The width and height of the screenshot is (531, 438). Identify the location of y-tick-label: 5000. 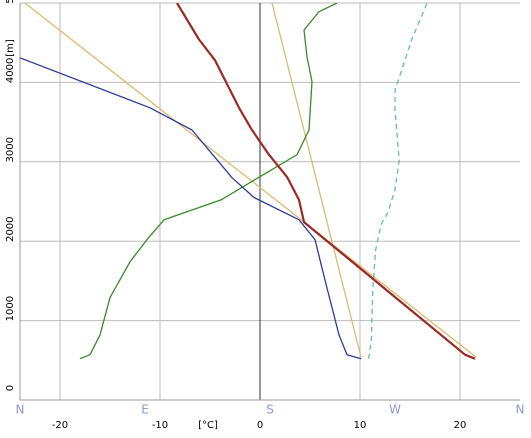
(10, 2).